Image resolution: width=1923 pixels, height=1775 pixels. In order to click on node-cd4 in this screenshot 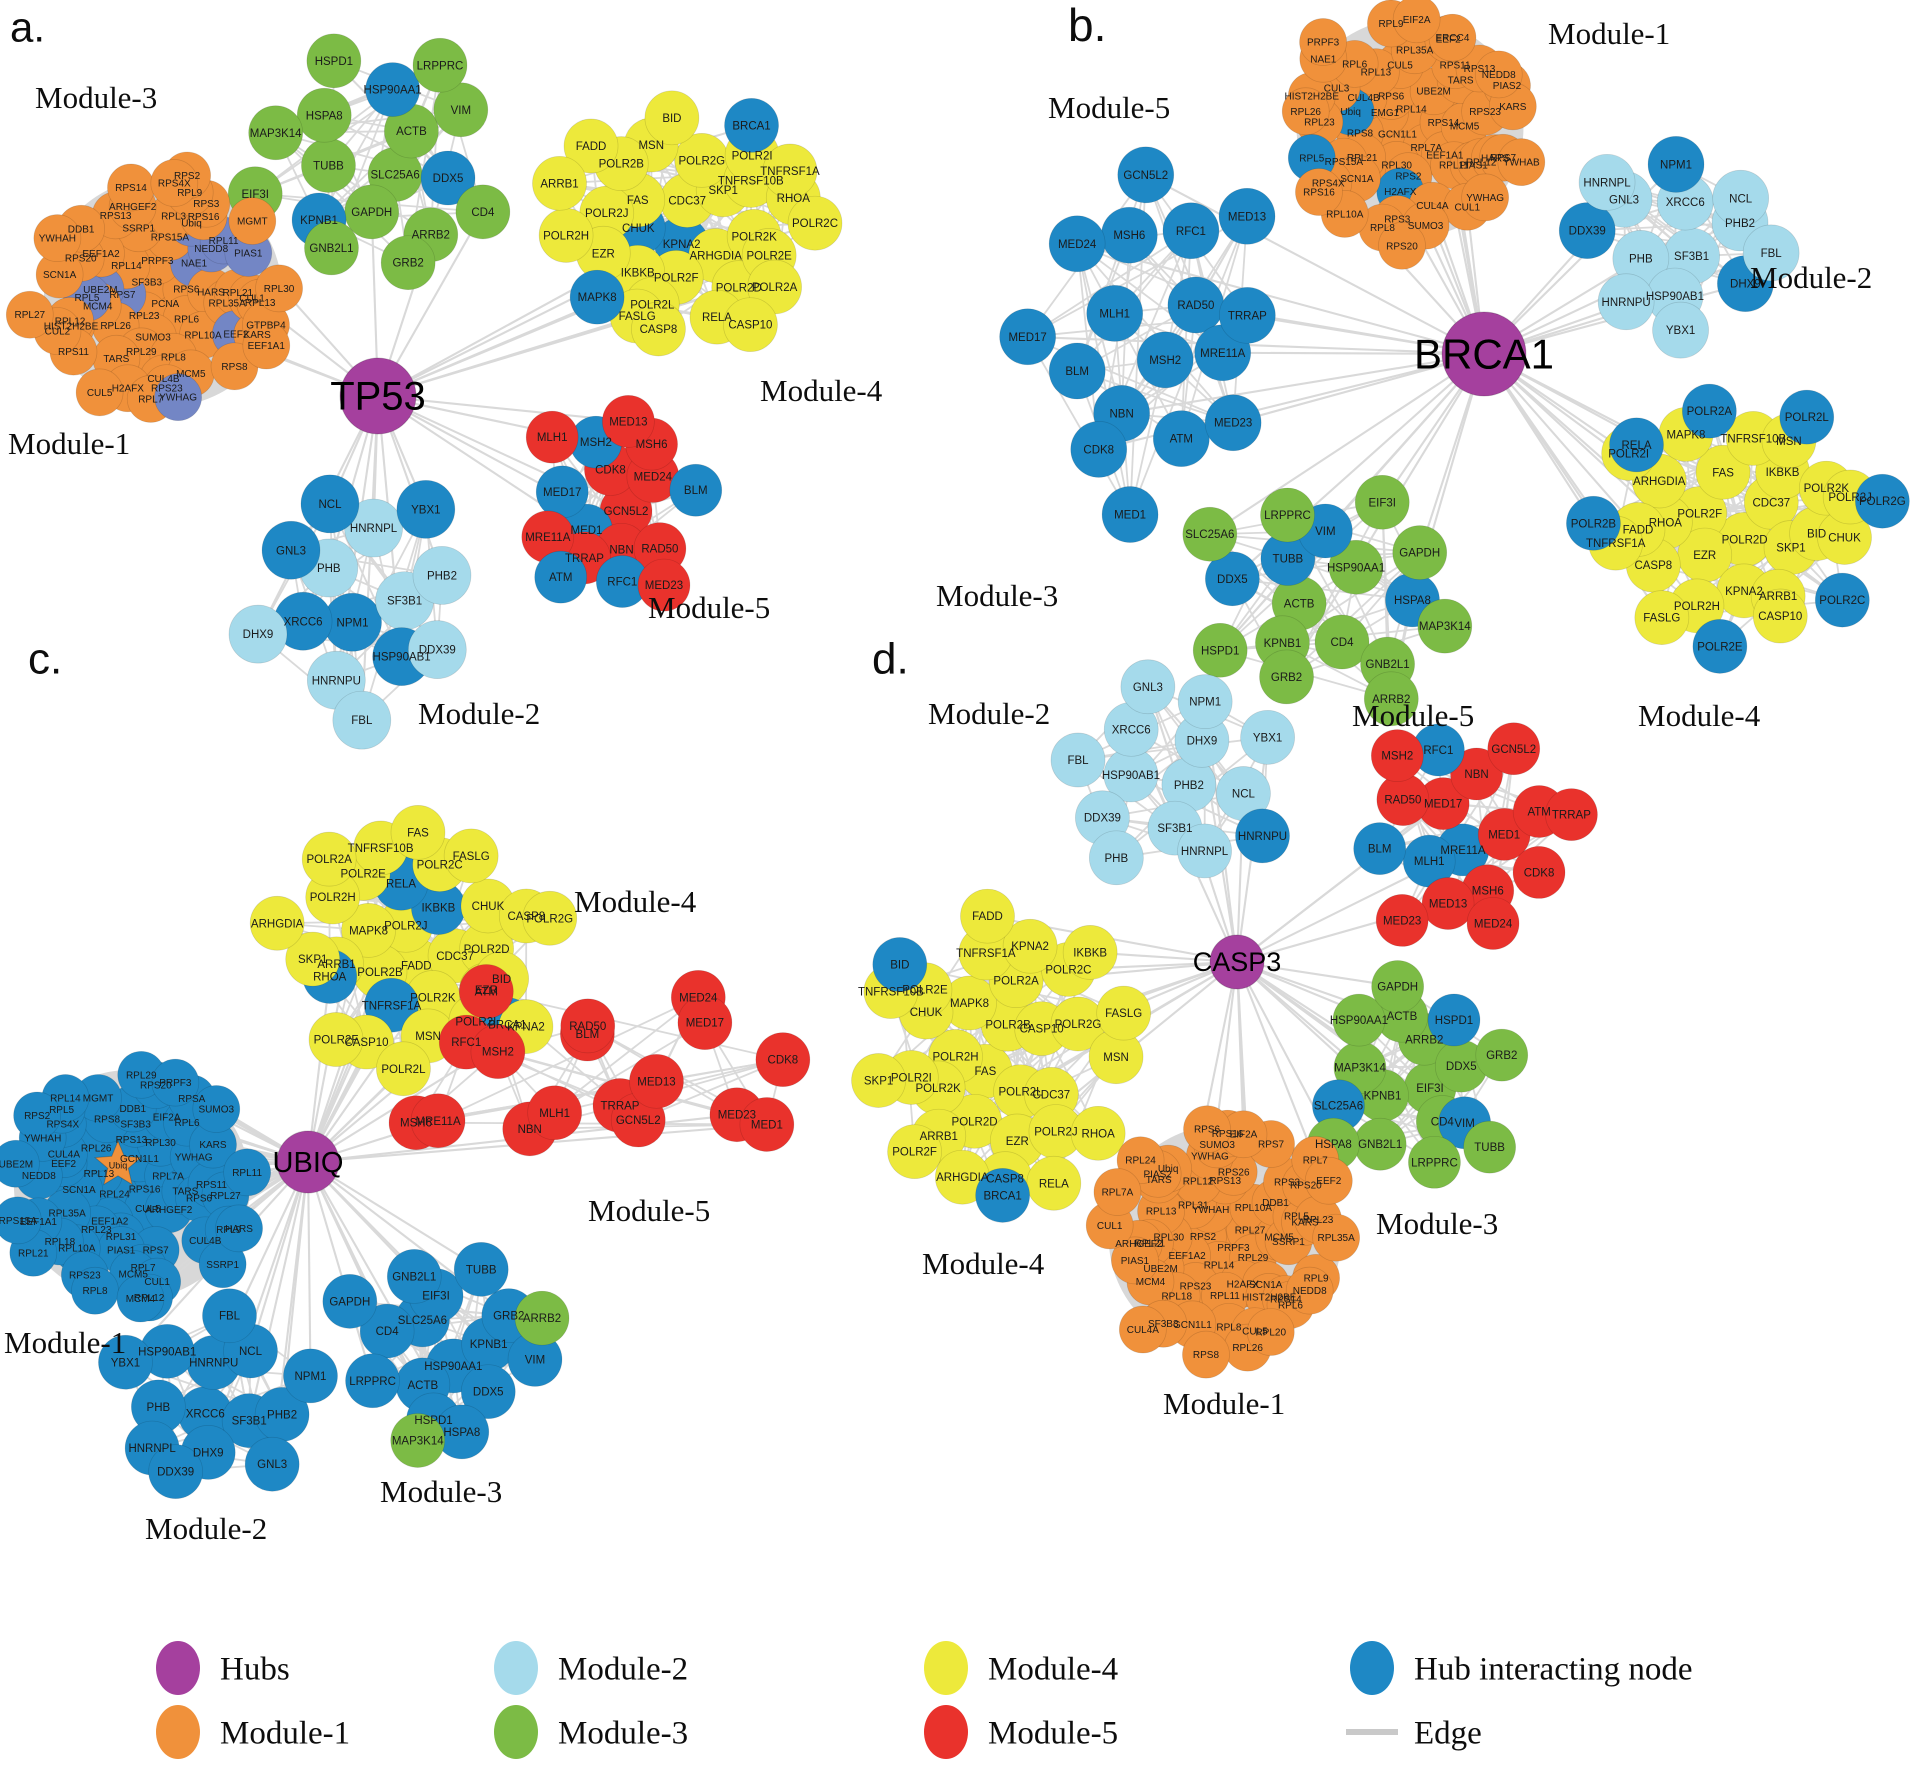, I will do `click(1342, 642)`.